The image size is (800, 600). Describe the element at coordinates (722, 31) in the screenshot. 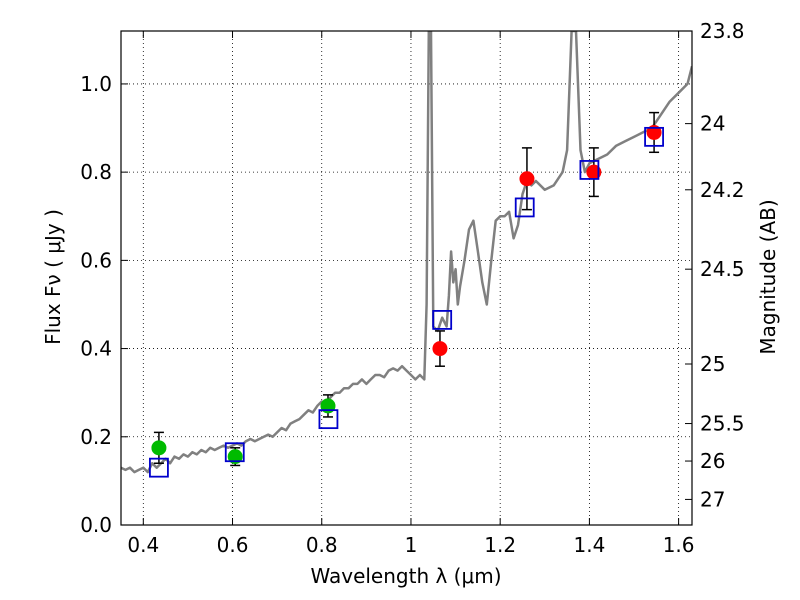

I see `right-tick-label: 23.8` at that location.